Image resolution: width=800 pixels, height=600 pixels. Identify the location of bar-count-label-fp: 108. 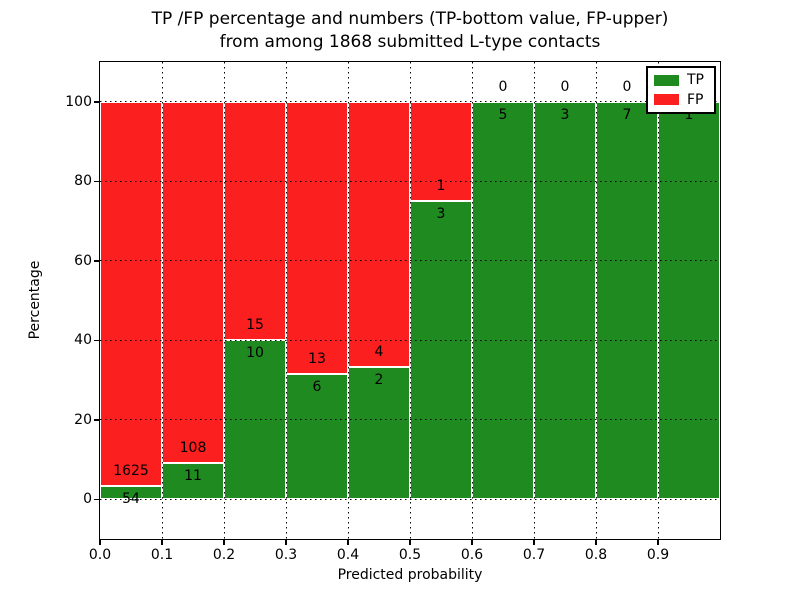
(193, 447).